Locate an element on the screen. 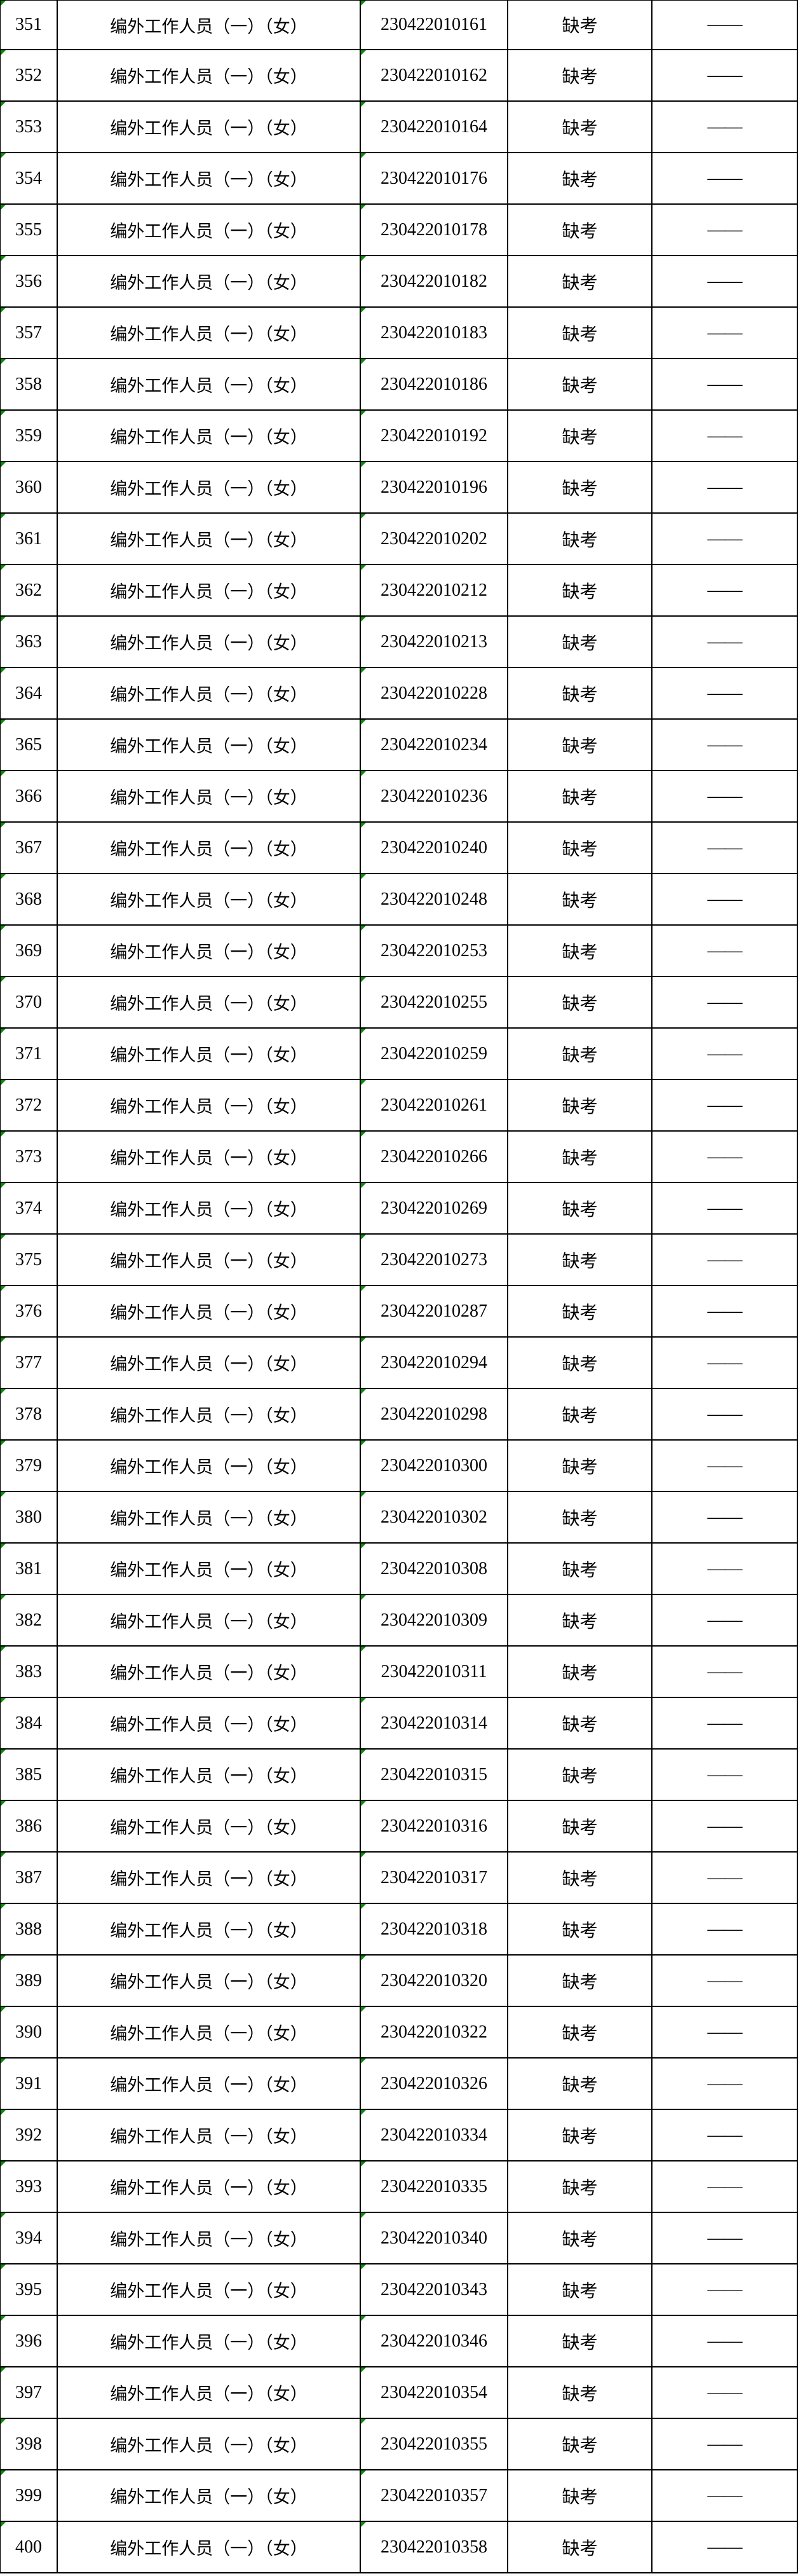 Image resolution: width=798 pixels, height=2576 pixels. cell-row-number: 381 is located at coordinates (29, 1568).